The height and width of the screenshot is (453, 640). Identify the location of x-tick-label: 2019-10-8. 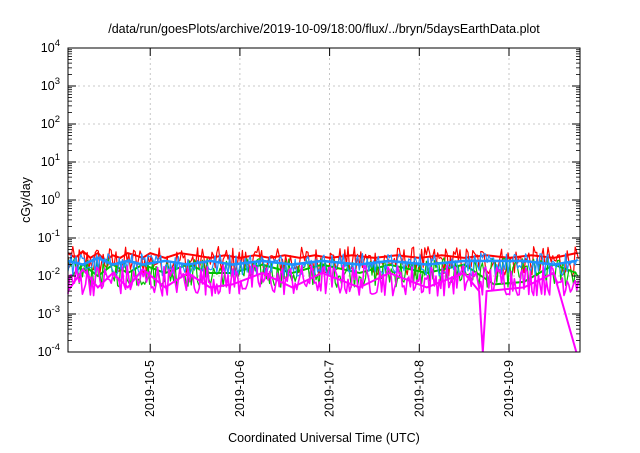
(419, 388).